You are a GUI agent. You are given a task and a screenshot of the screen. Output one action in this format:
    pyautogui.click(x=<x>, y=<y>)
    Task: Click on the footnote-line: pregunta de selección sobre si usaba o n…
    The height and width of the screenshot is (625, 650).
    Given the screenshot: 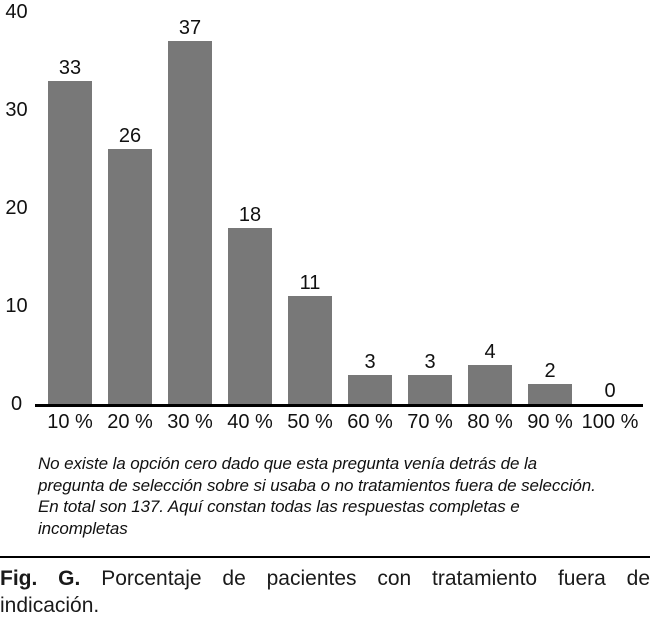 What is the action you would take?
    pyautogui.click(x=317, y=485)
    